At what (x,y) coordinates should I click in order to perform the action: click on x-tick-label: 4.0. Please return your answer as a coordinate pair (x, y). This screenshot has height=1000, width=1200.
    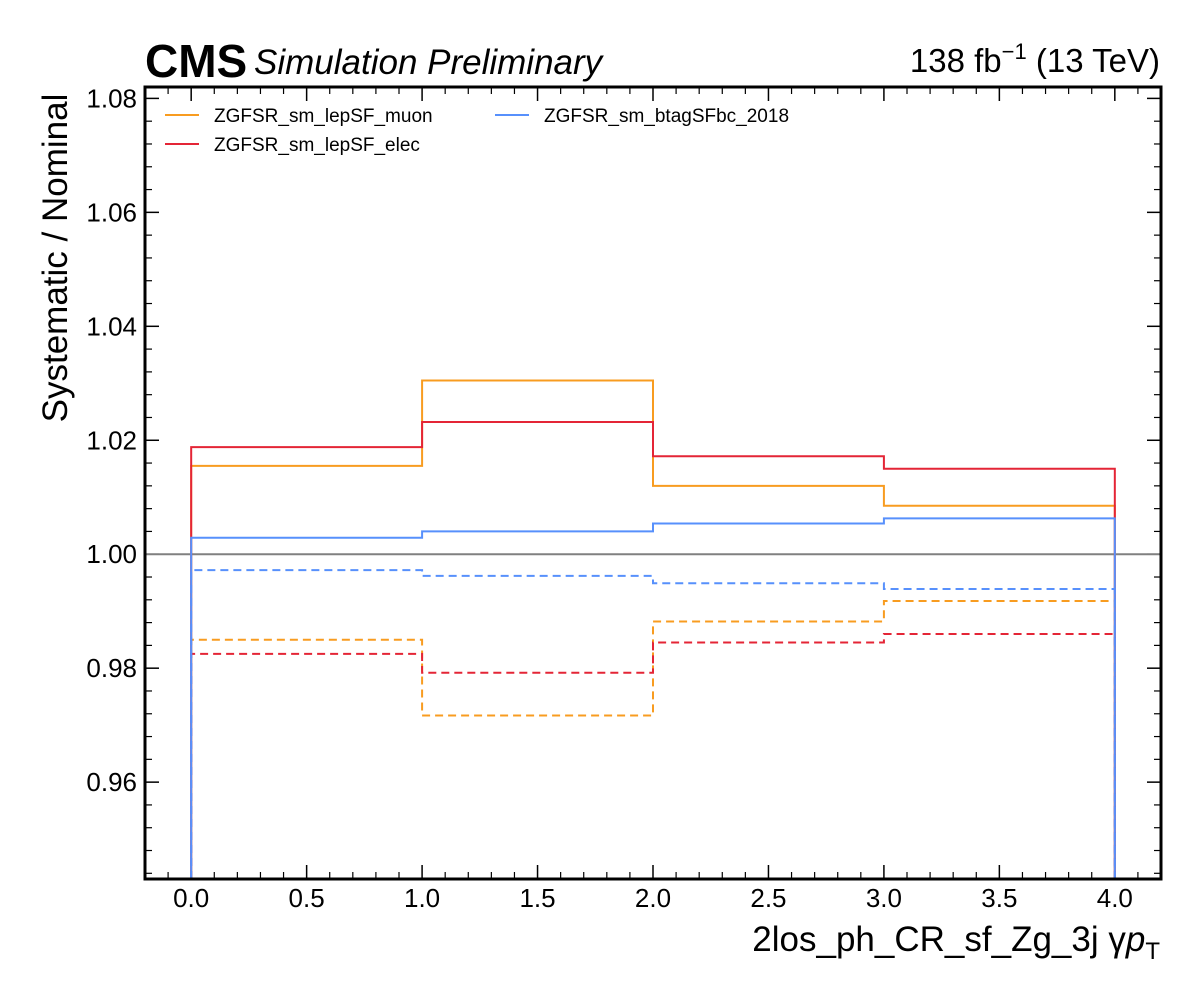
    Looking at the image, I should click on (1115, 898).